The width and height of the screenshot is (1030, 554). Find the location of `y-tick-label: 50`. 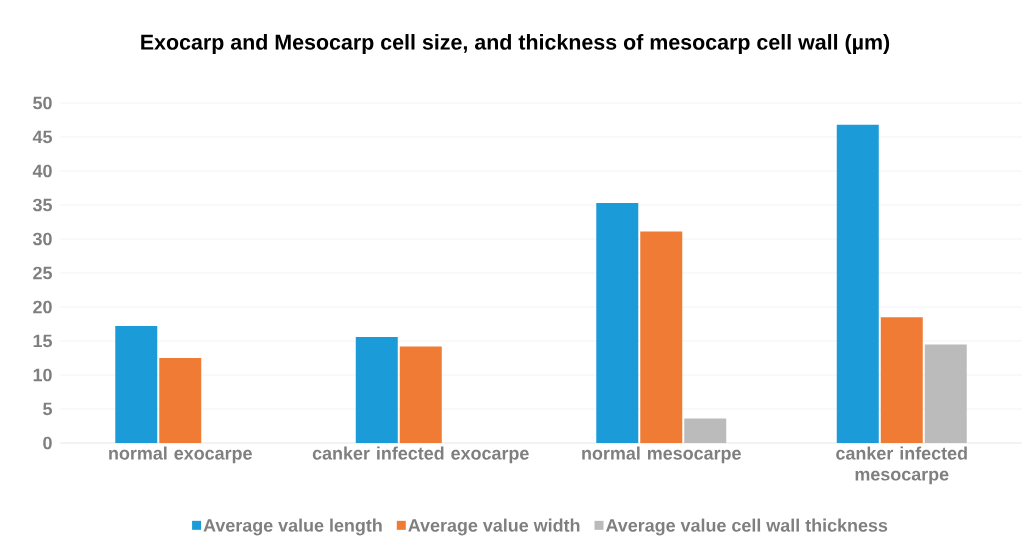

y-tick-label: 50 is located at coordinates (42, 103).